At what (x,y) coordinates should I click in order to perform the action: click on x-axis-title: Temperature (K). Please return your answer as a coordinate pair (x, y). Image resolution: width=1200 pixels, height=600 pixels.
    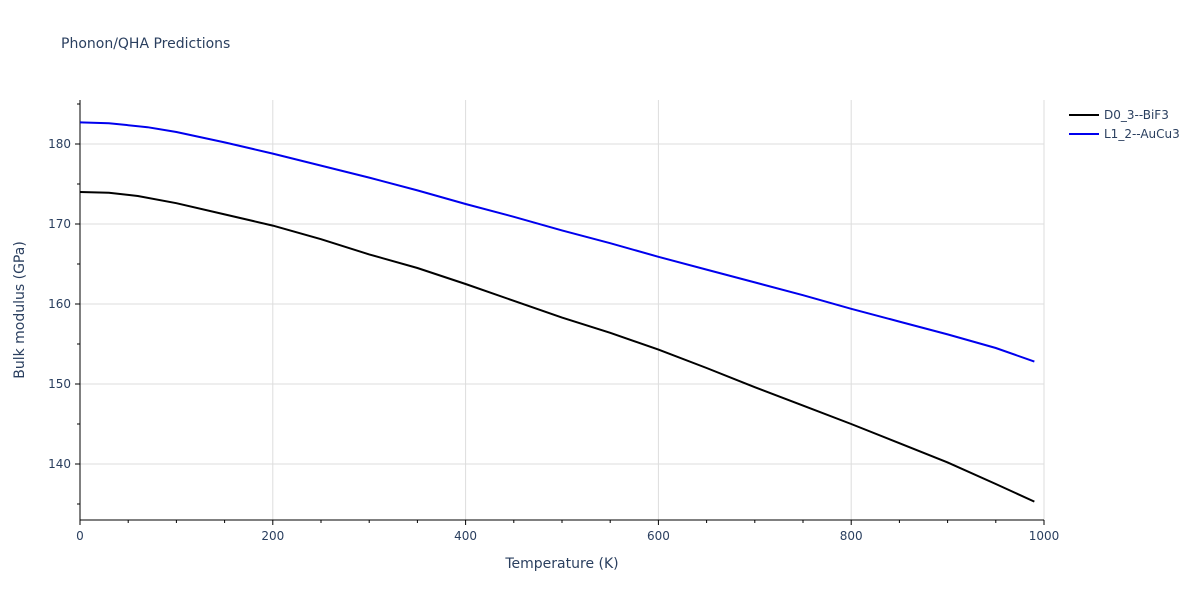
    Looking at the image, I should click on (561, 564).